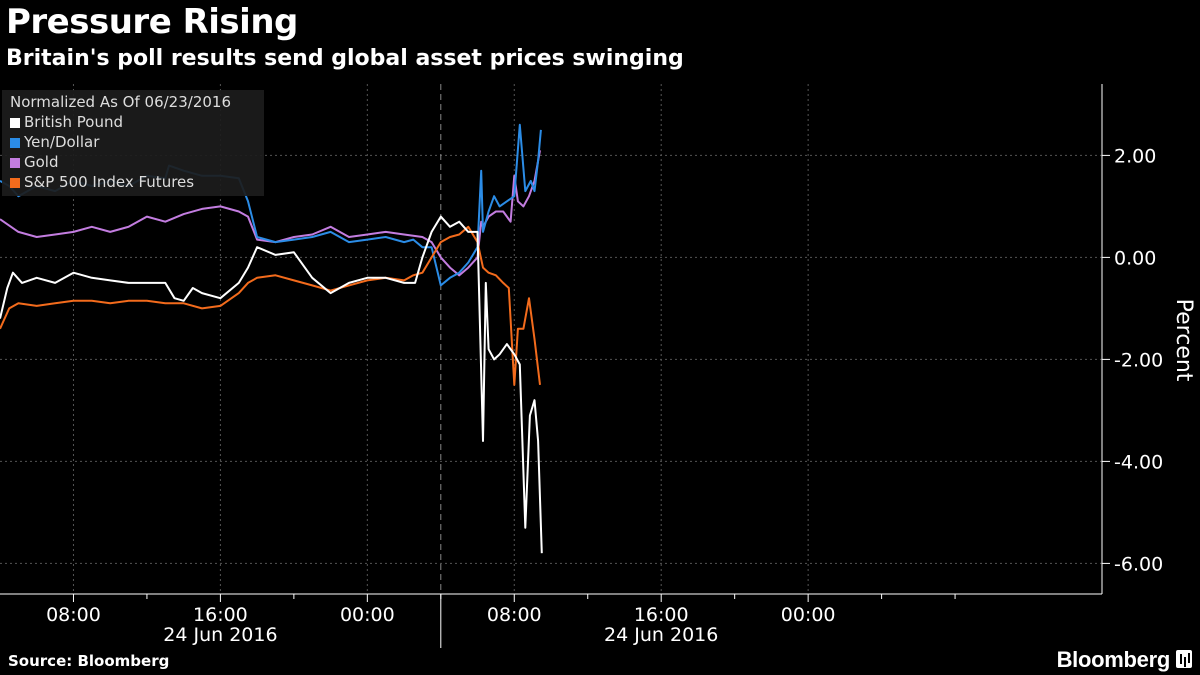 The width and height of the screenshot is (1200, 675). Describe the element at coordinates (1138, 360) in the screenshot. I see `y-tick-label: -2.00` at that location.